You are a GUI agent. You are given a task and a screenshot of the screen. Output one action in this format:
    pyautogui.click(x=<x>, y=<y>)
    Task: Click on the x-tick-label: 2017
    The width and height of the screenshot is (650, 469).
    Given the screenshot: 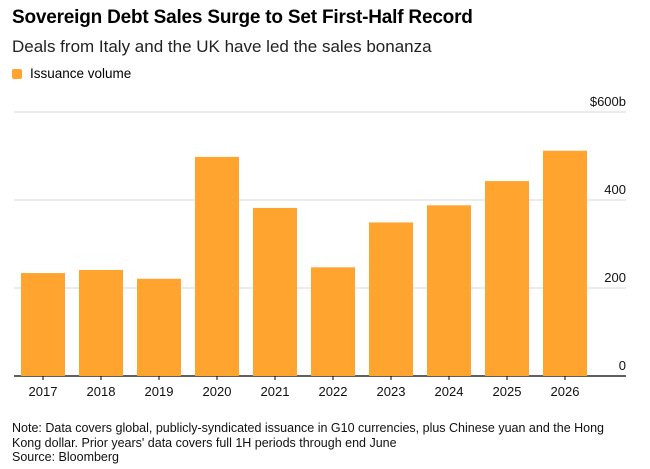 What is the action you would take?
    pyautogui.click(x=43, y=391)
    